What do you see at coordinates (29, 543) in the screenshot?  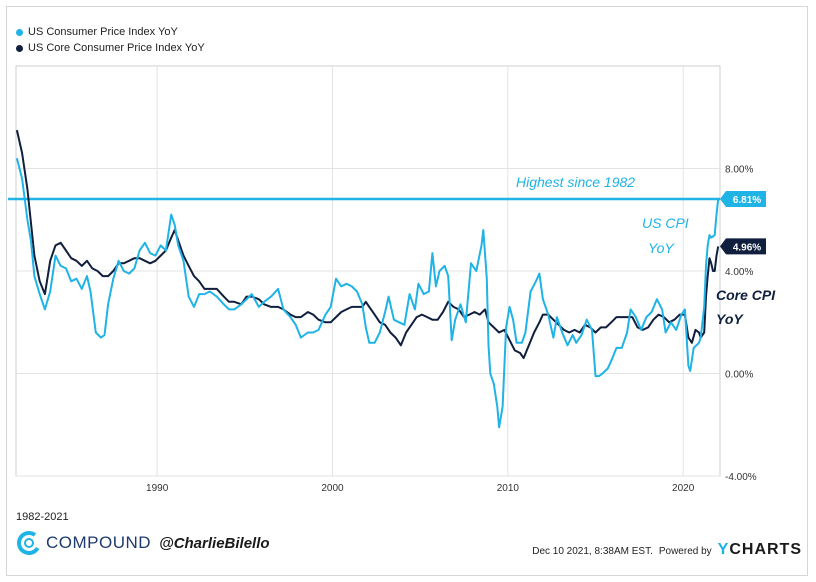 I see `compound-logo-icon` at bounding box center [29, 543].